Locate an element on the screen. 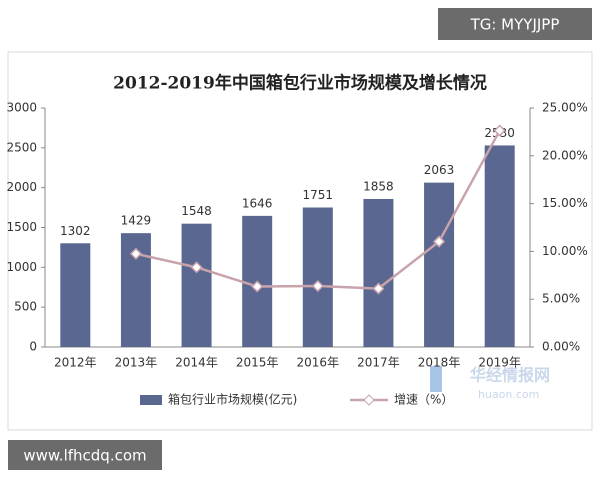  y2-tick-label: 20.00% is located at coordinates (565, 155).